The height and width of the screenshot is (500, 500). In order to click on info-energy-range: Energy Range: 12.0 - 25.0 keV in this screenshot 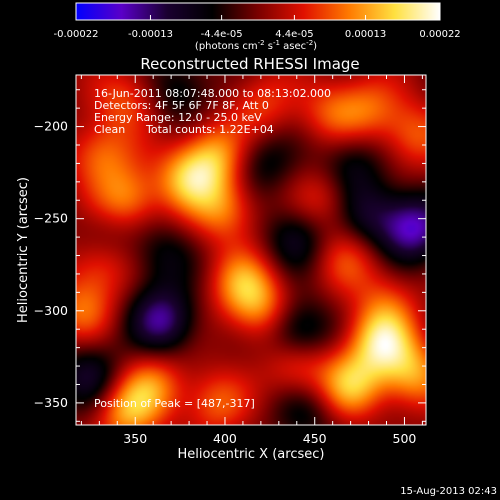, I will do `click(178, 117)`.